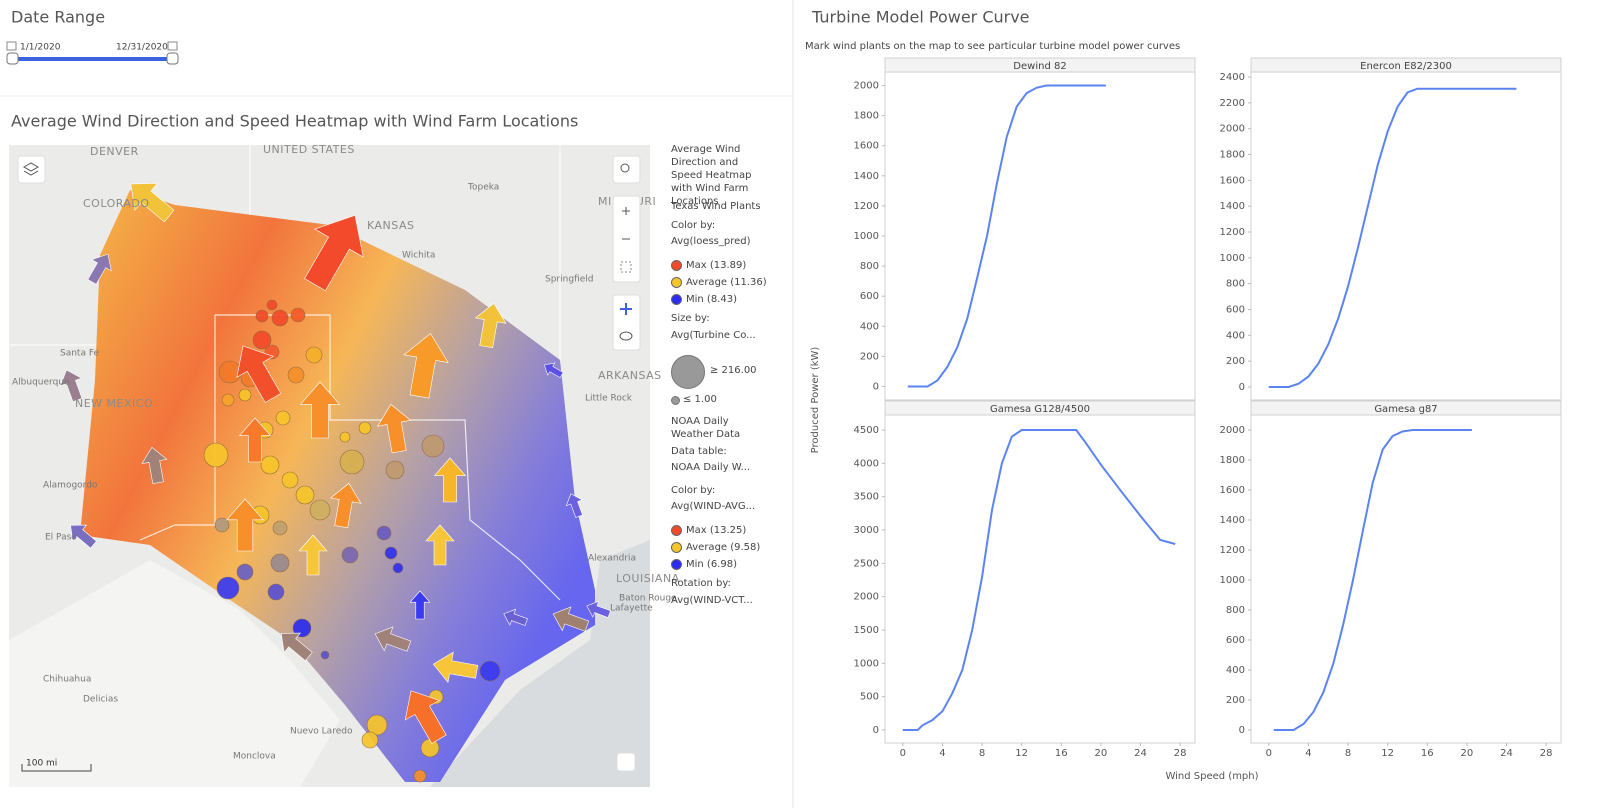 This screenshot has height=808, width=1600. I want to click on search-icon, so click(625, 168).